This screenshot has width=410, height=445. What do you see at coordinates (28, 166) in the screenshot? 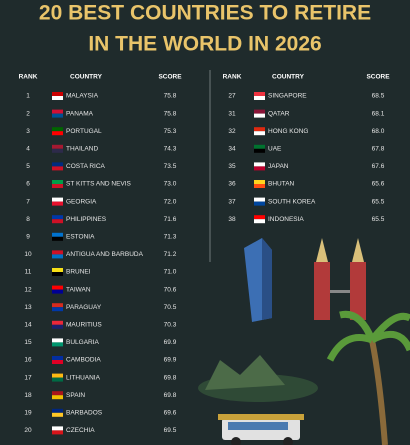
I see `rank: 5` at bounding box center [28, 166].